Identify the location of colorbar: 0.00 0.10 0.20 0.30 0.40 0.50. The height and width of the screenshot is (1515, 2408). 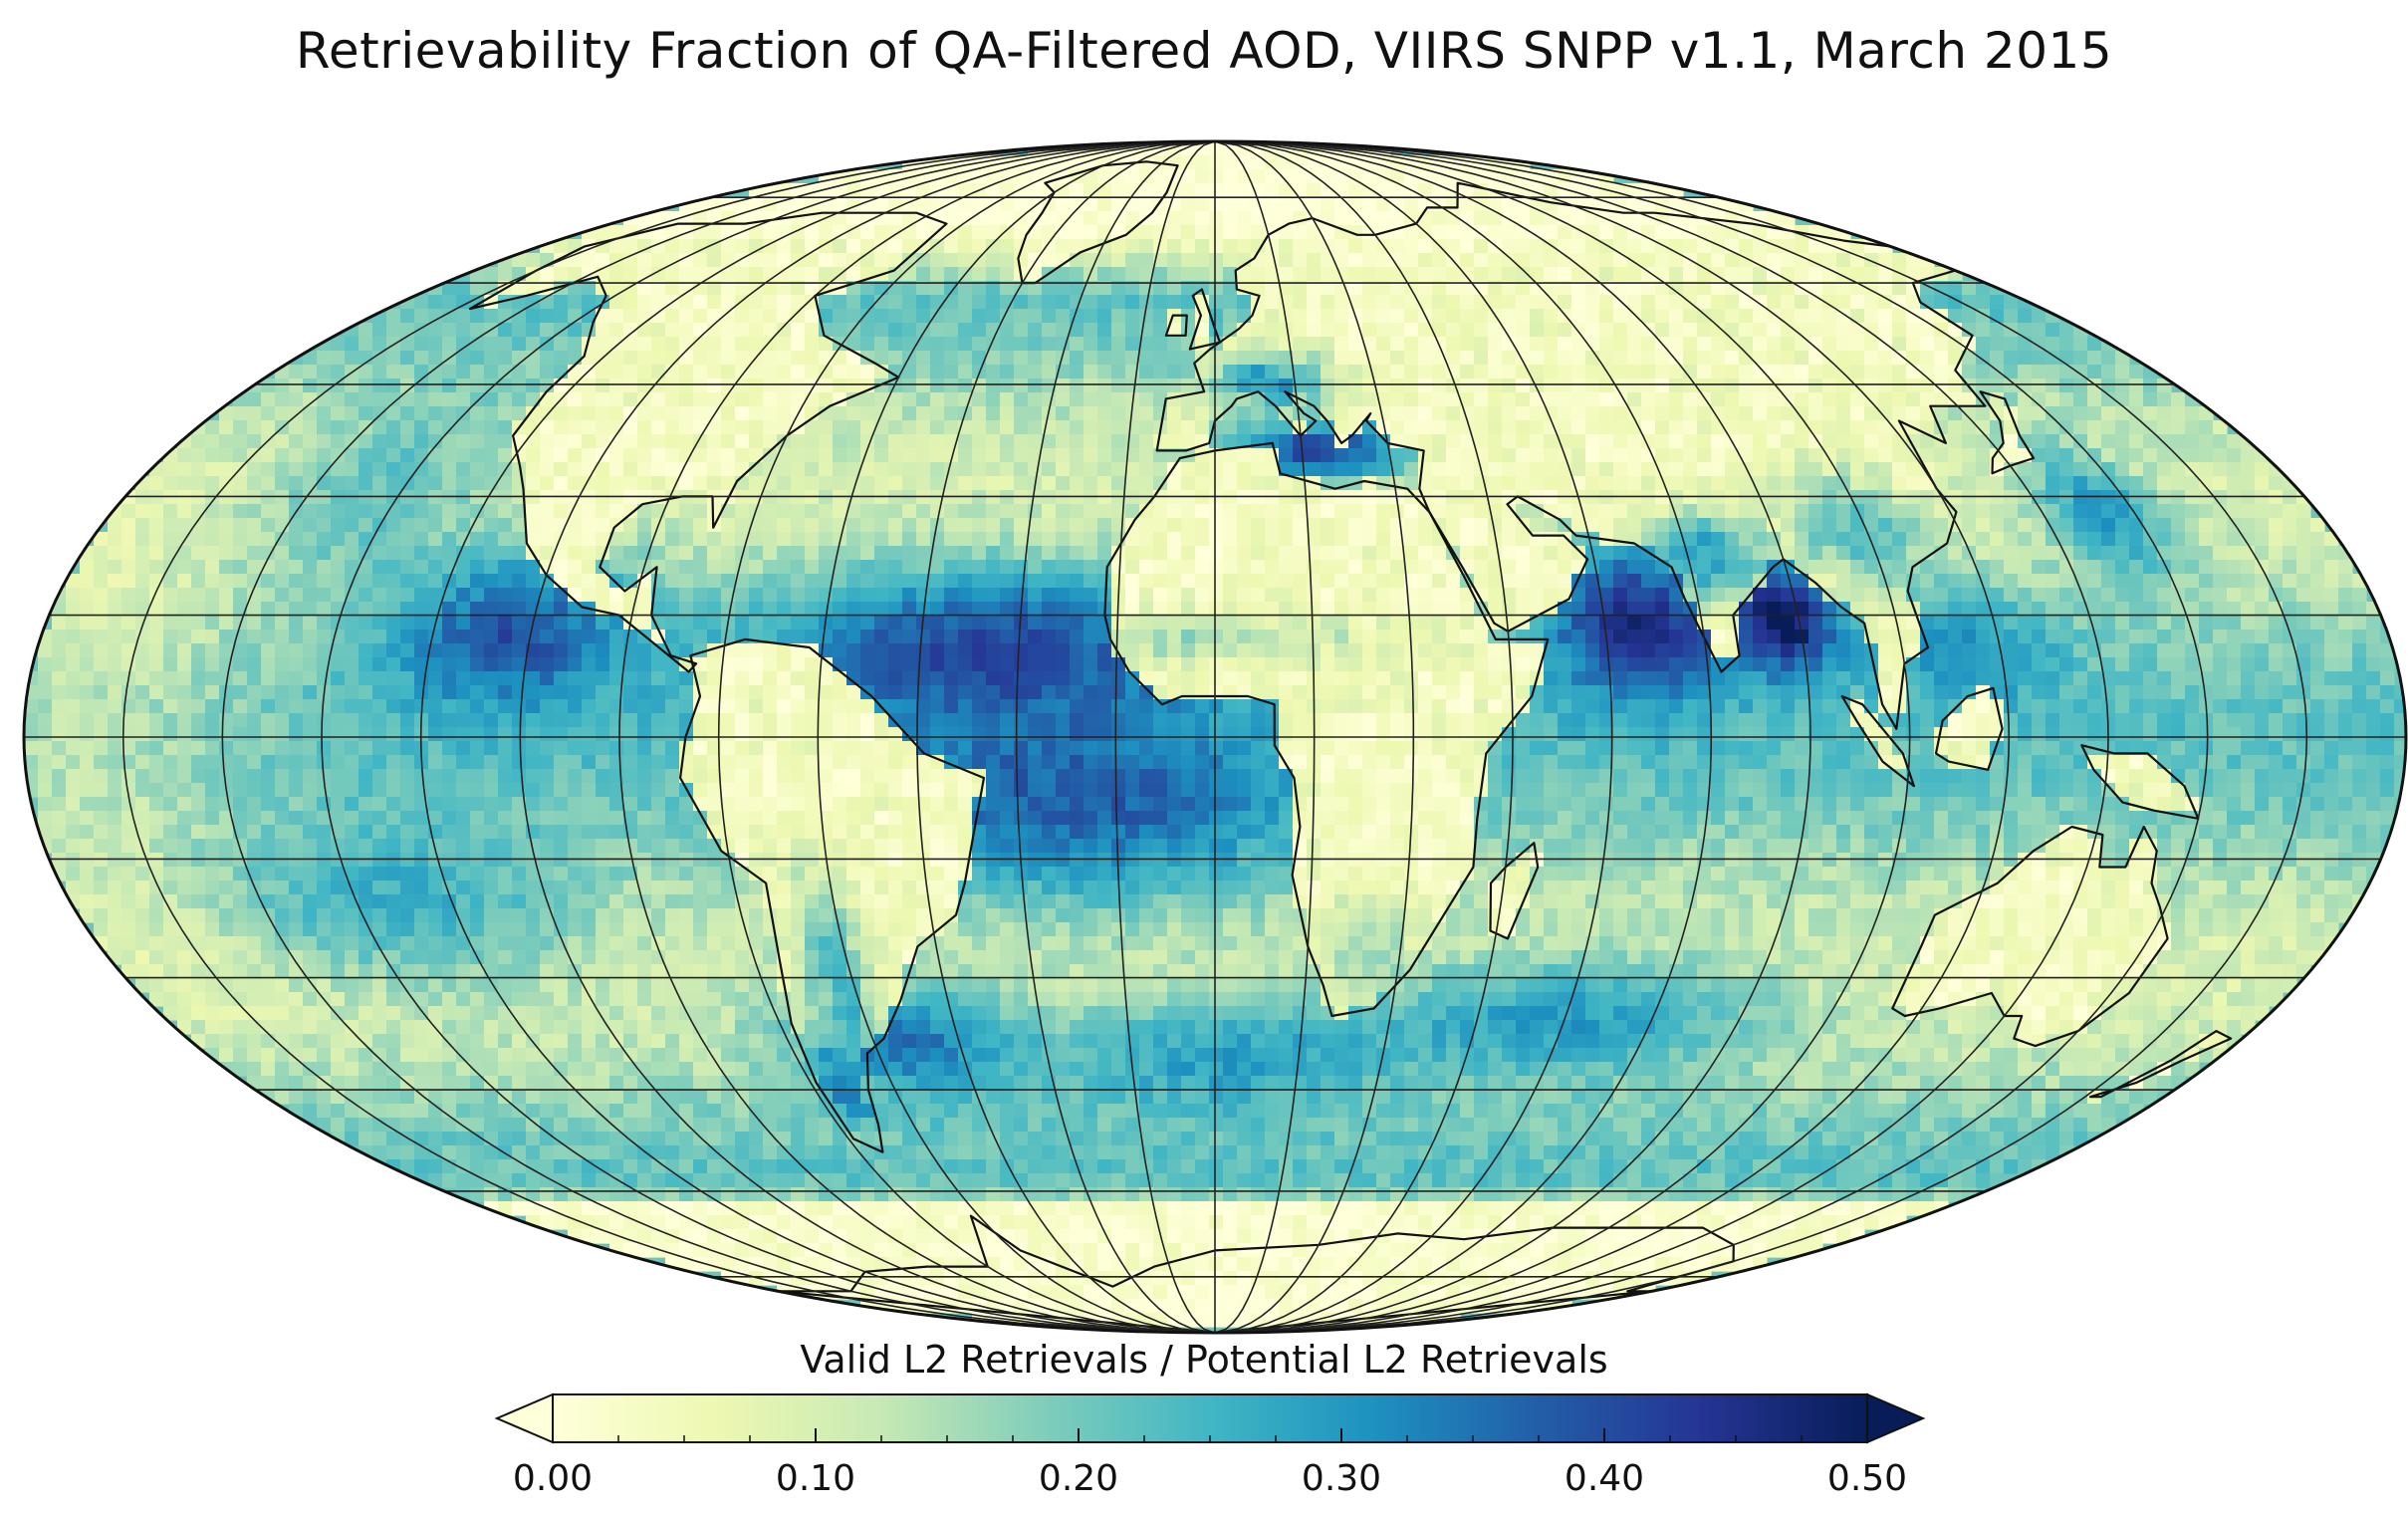
(1210, 1445).